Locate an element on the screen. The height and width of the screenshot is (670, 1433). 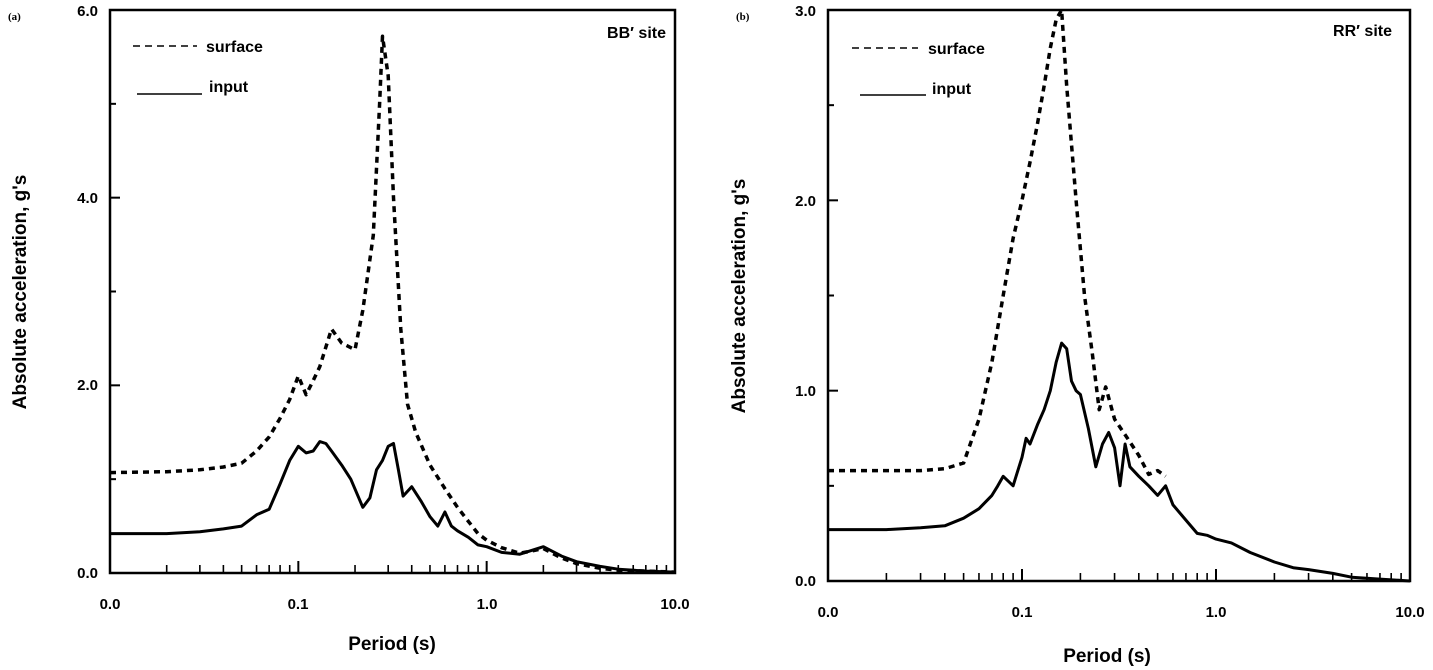
panel-b-x-axis-title: Period (s) is located at coordinates (1107, 656).